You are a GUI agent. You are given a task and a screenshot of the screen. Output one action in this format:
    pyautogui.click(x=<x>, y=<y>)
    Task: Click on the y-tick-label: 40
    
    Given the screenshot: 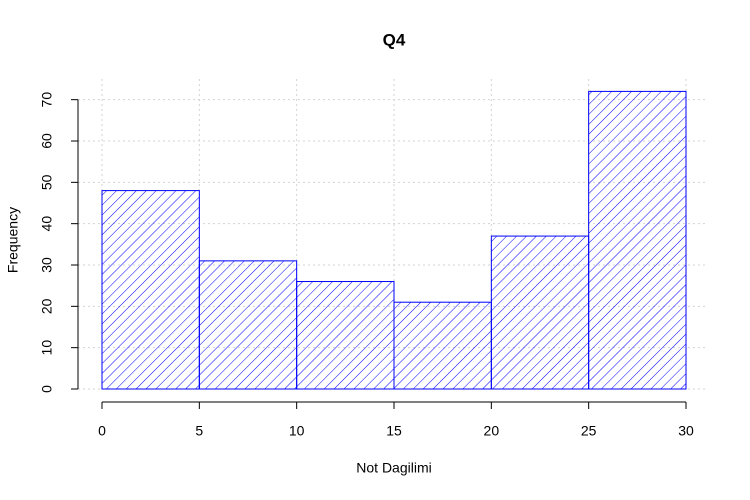 What is the action you would take?
    pyautogui.click(x=47, y=224)
    